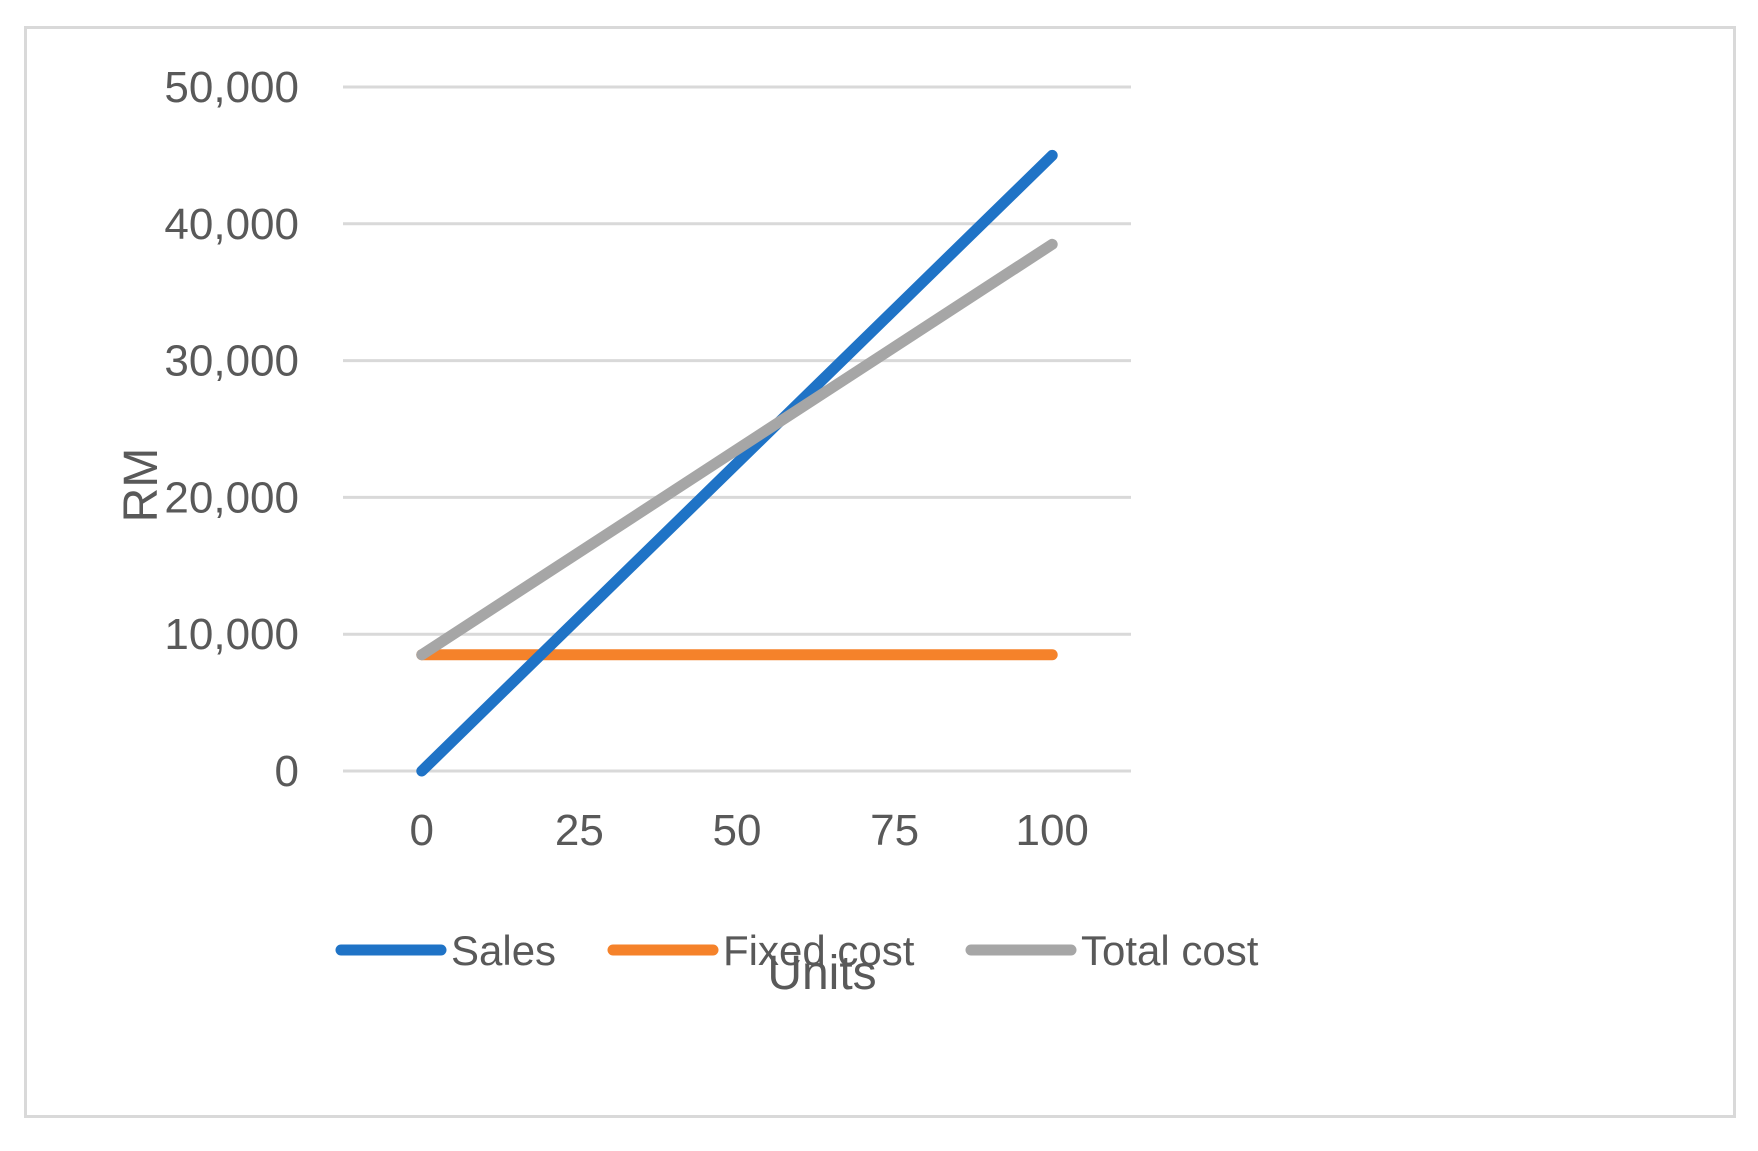  I want to click on y-tick-label: 50,000, so click(231, 87).